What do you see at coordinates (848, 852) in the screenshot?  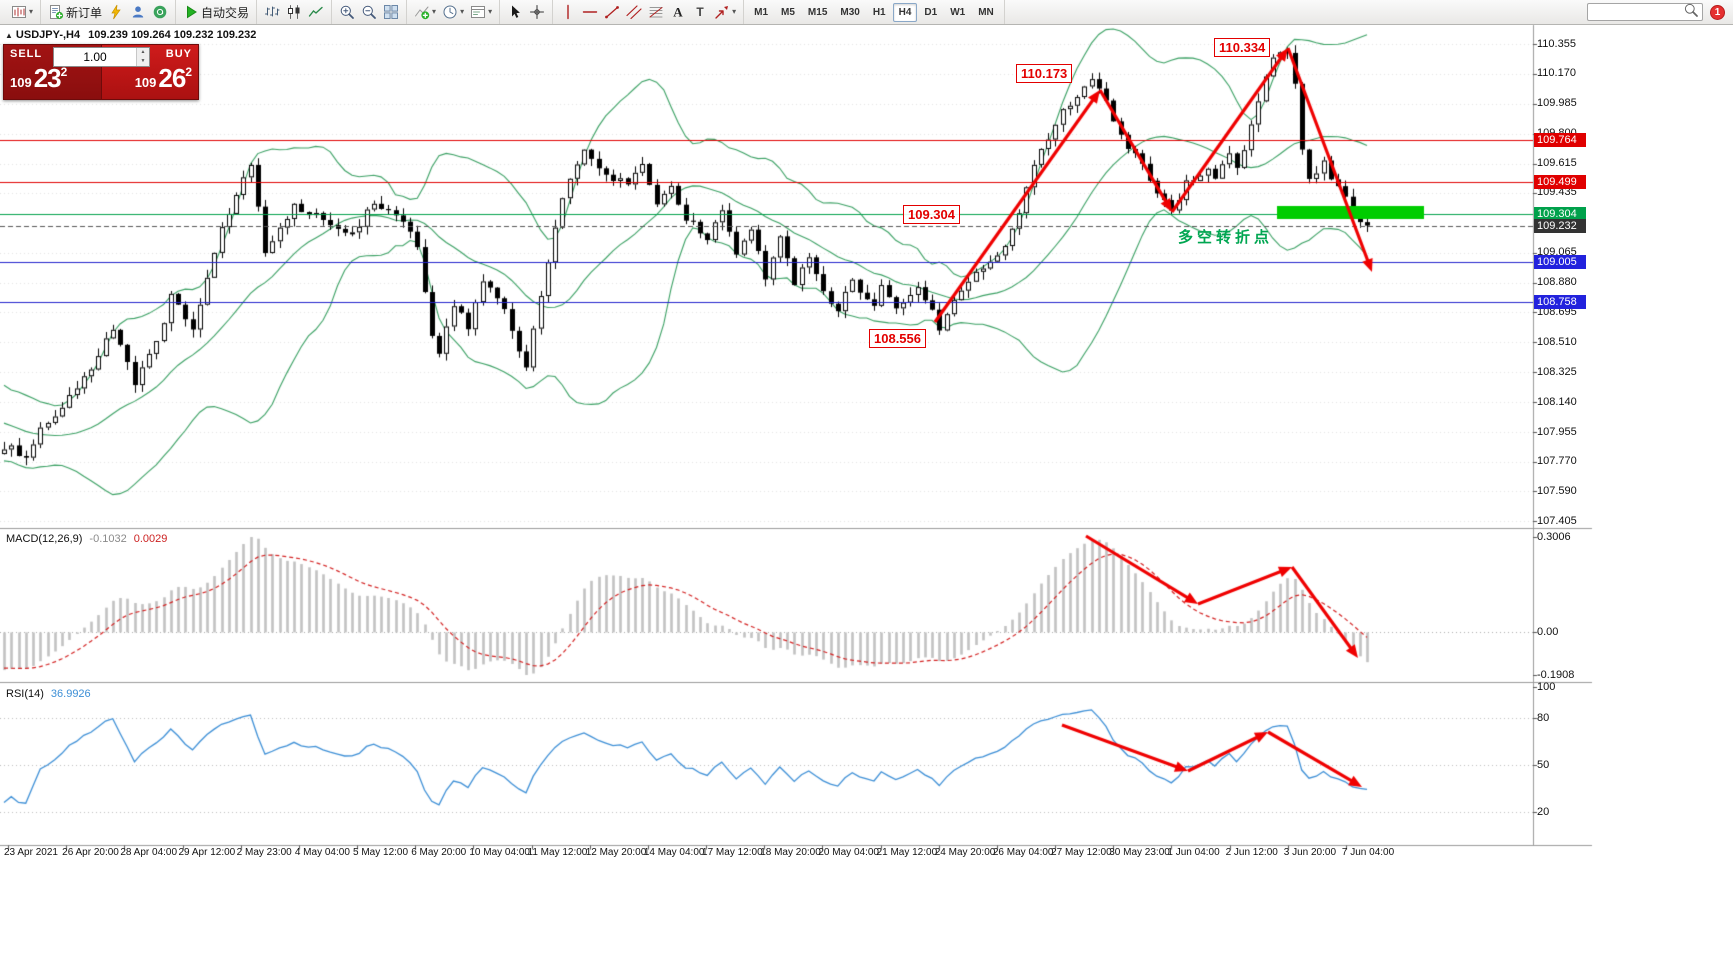 I see `time-tick-label: 20 May 04:00` at bounding box center [848, 852].